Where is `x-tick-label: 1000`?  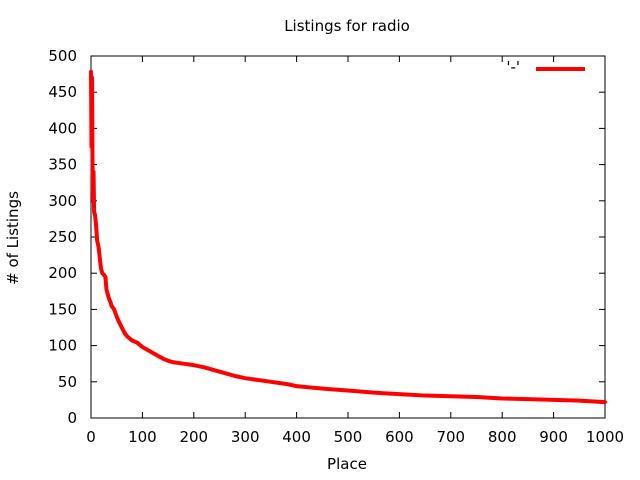 x-tick-label: 1000 is located at coordinates (605, 437).